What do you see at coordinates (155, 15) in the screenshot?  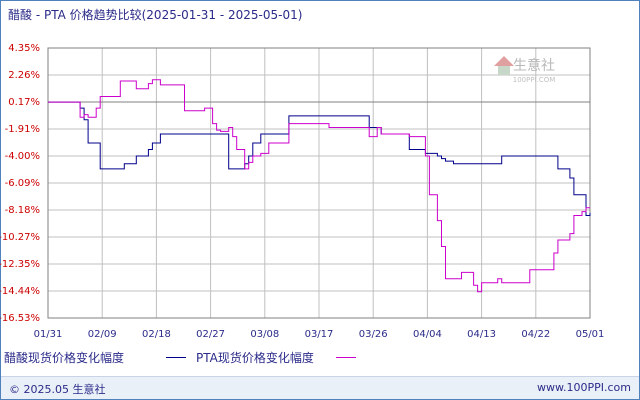 I see `chart-title: 醋酸 - PTA 价格趋势比较(2025-01-31 - 2025-05-01)` at bounding box center [155, 15].